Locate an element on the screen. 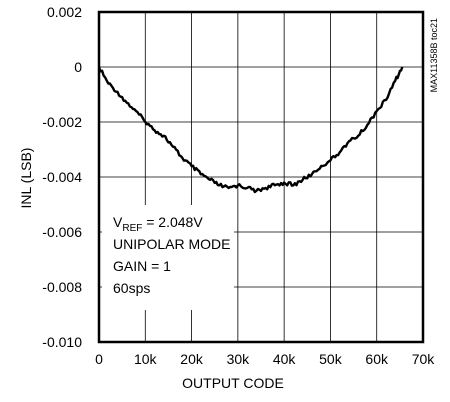 Image resolution: width=450 pixels, height=402 pixels. x-tick-label: 40k is located at coordinates (285, 359).